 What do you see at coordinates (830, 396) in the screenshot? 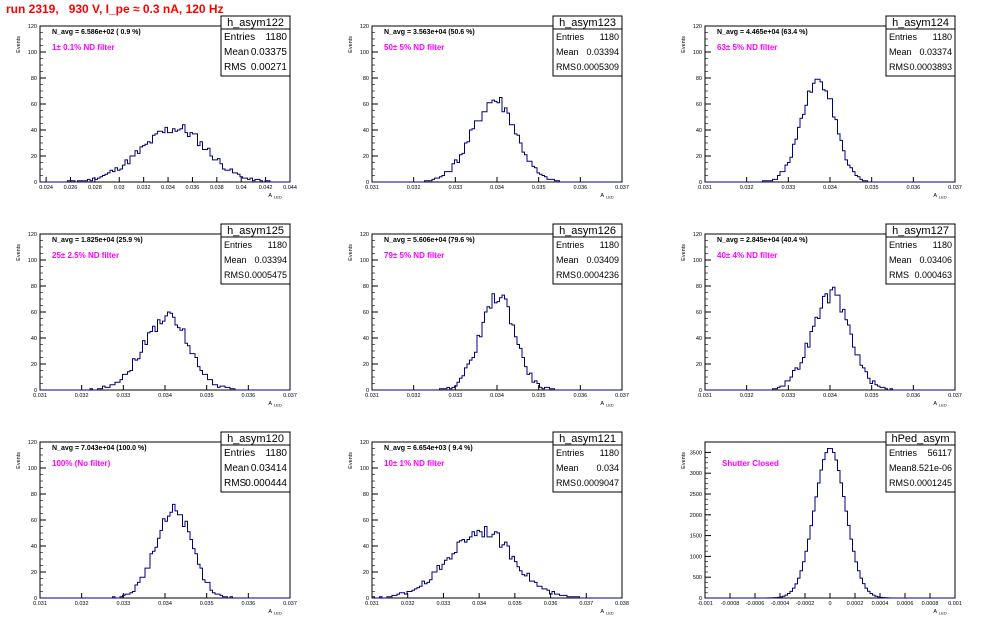
I see `h_asym127-xtick-label: 0.034` at bounding box center [830, 396].